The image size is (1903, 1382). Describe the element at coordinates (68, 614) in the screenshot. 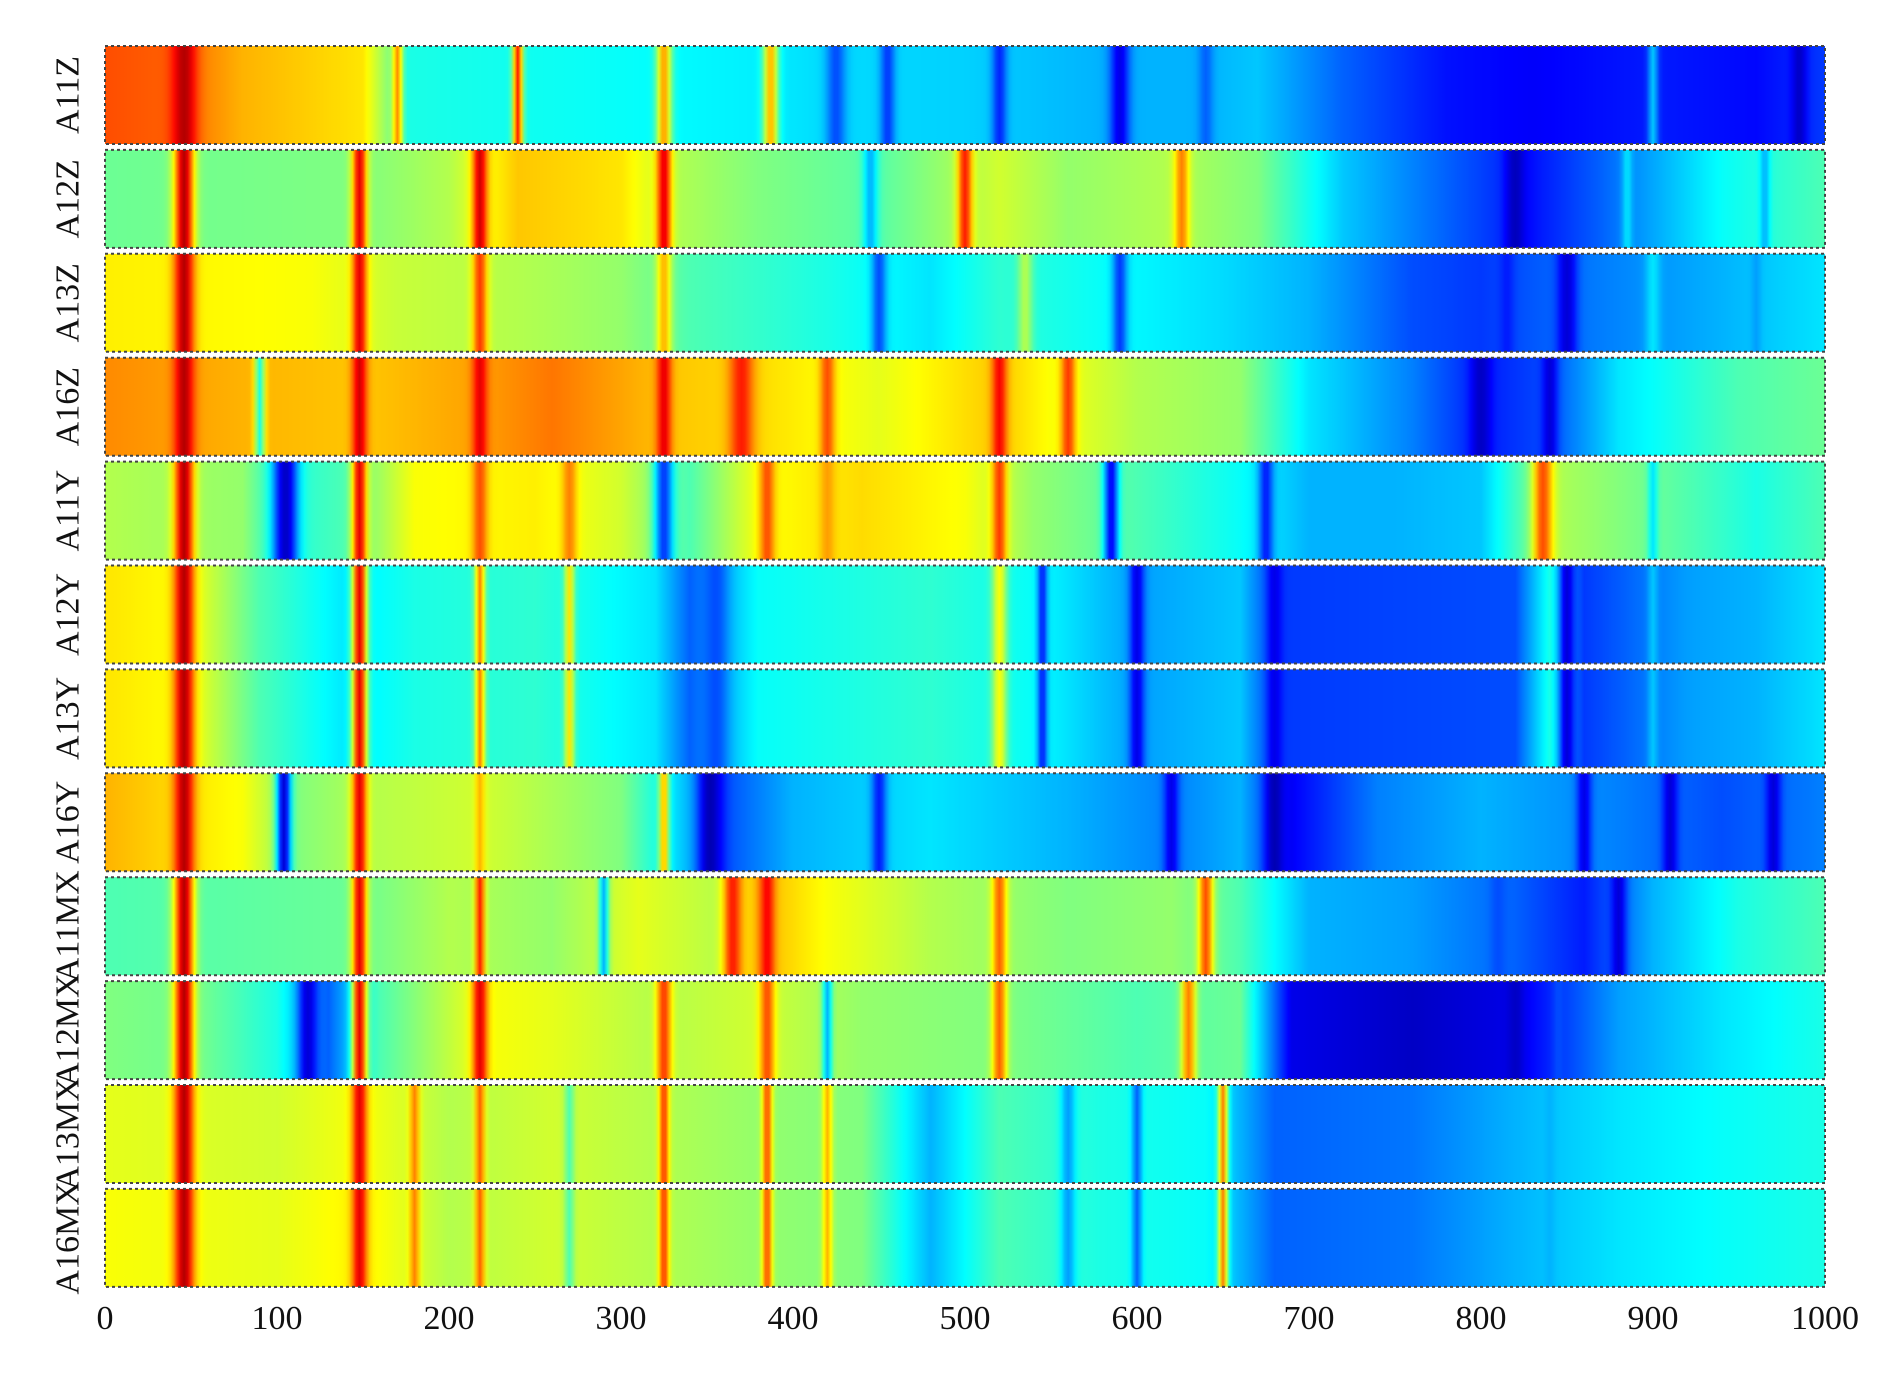

I see `row-label: A12Y` at that location.